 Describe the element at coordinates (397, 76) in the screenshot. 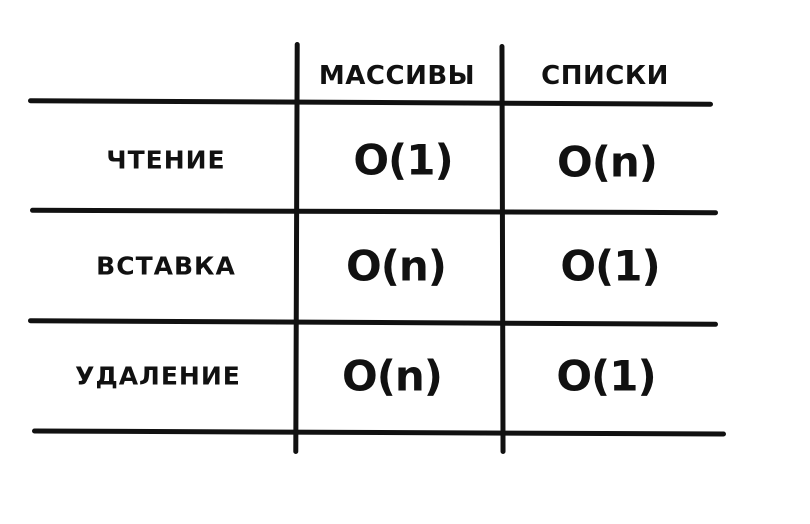

I see `column-header-arrays: МАССИВЫ` at that location.